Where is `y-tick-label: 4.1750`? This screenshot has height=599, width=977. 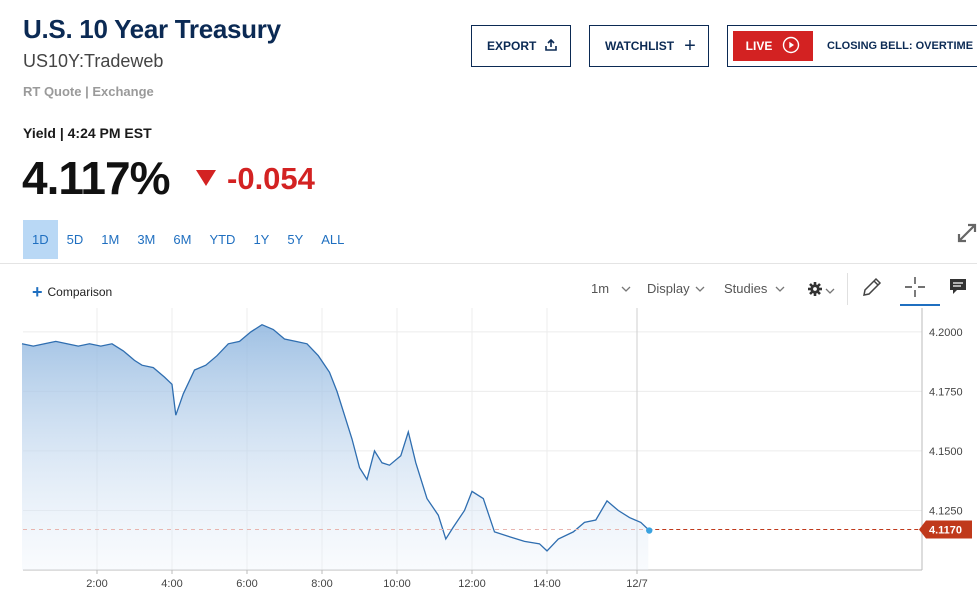
y-tick-label: 4.1750 is located at coordinates (946, 392).